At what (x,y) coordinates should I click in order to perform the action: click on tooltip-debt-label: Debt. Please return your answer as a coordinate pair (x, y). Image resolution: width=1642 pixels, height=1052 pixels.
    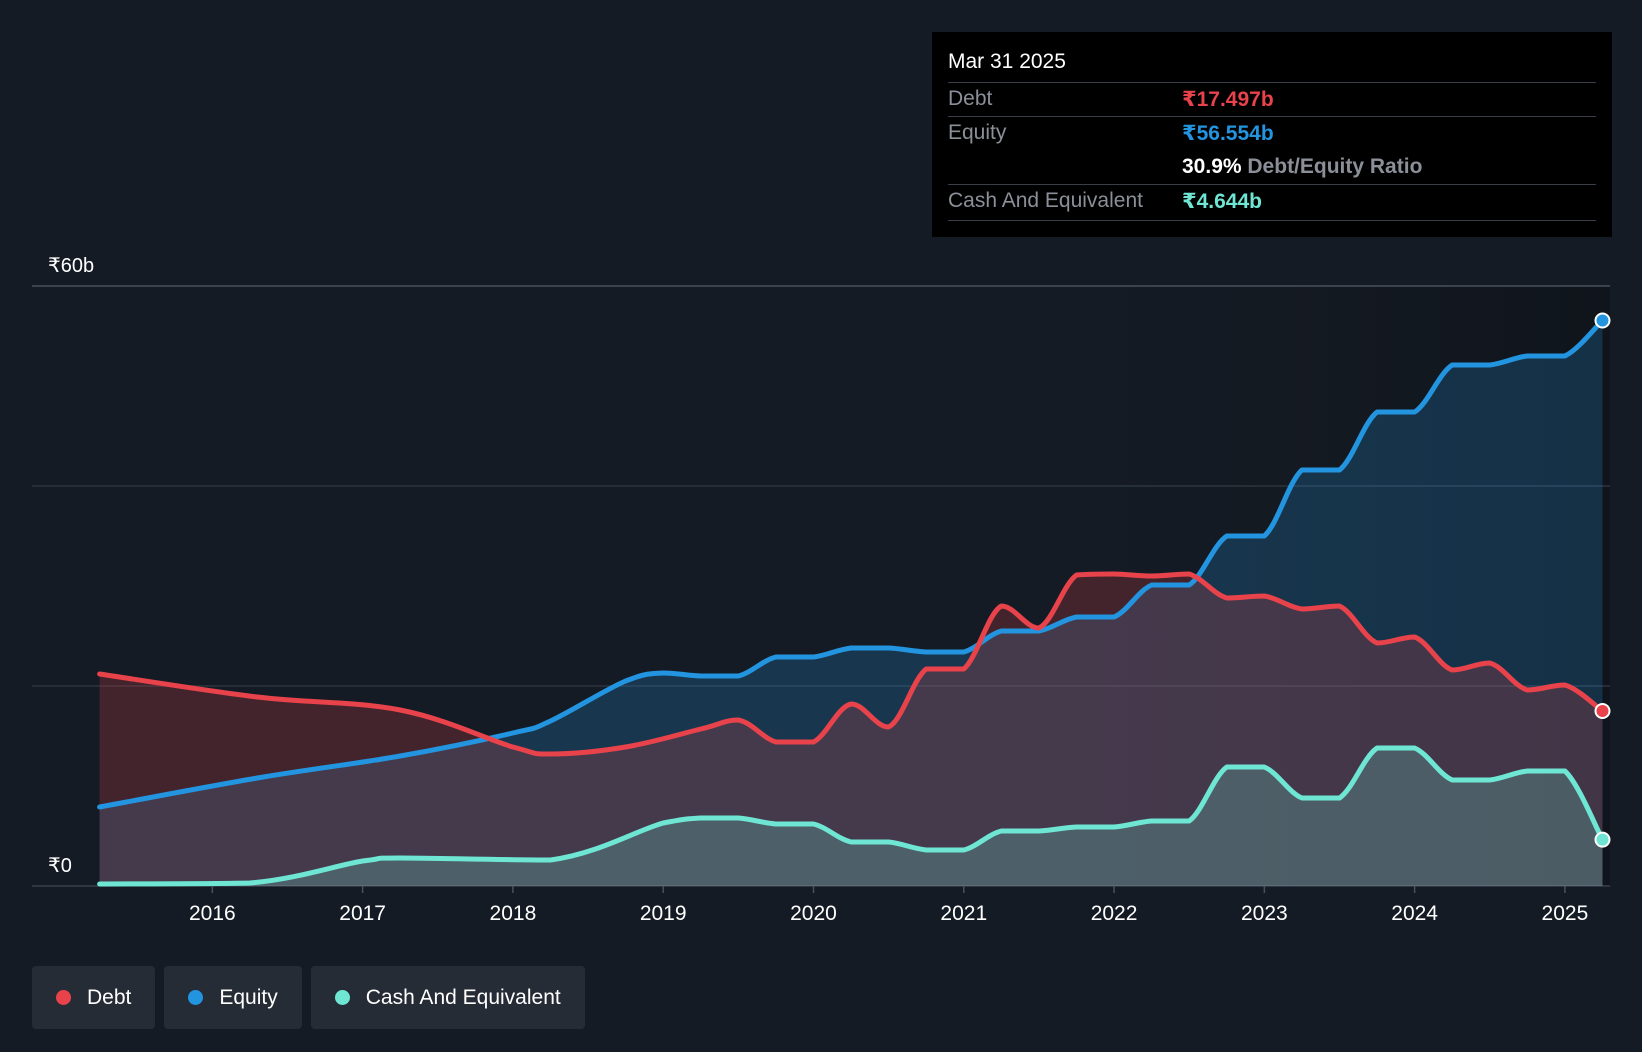
    Looking at the image, I should click on (970, 98).